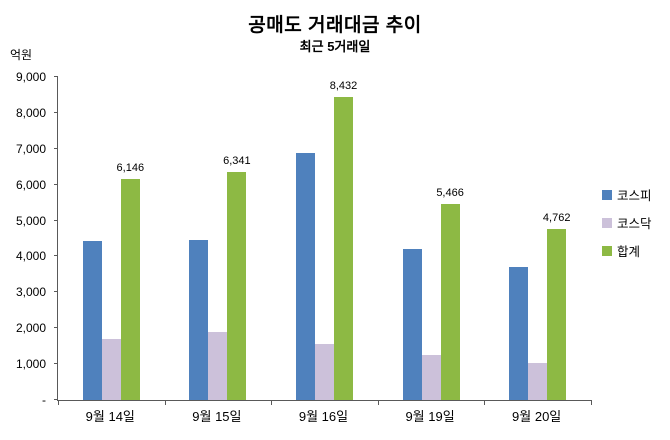  What do you see at coordinates (30, 184) in the screenshot?
I see `y-tick-label: 6,000` at bounding box center [30, 184].